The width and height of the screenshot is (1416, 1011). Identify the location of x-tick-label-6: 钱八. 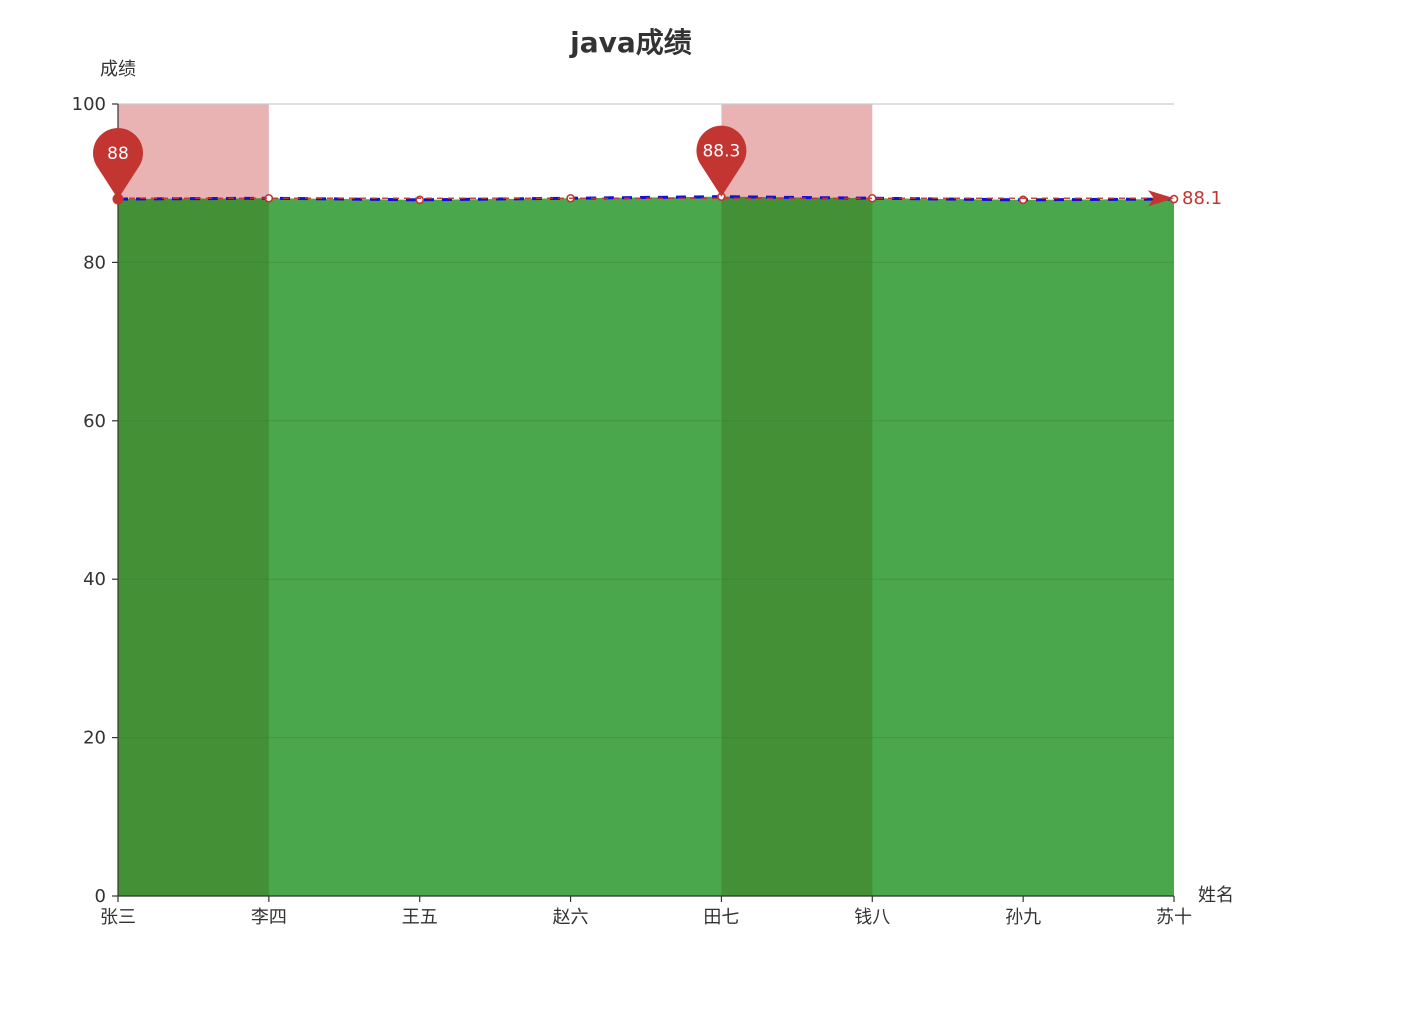
(872, 917).